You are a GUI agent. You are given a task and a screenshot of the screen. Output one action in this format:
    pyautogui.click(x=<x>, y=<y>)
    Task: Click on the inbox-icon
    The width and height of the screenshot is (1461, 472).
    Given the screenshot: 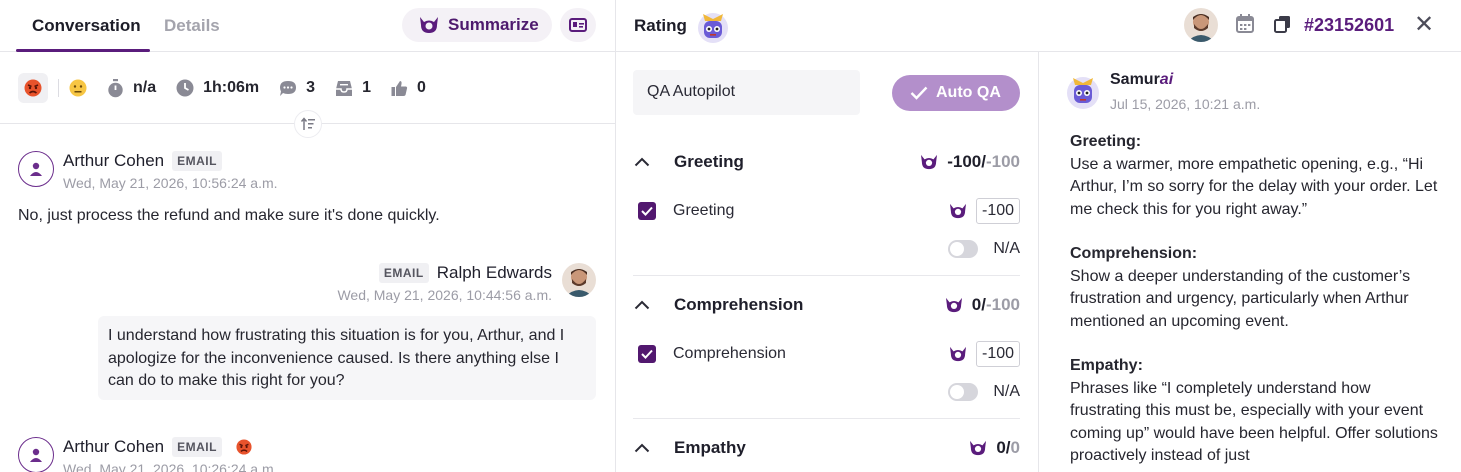 What is the action you would take?
    pyautogui.click(x=344, y=88)
    